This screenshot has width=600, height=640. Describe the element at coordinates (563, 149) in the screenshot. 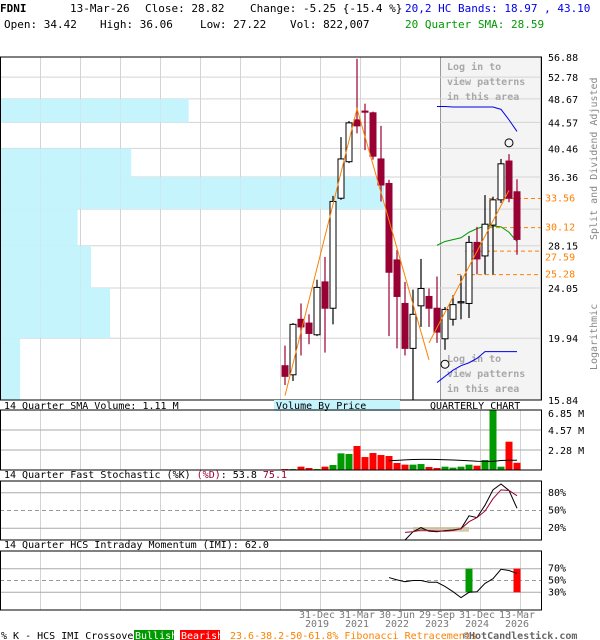

I see `price-axis-label: 40.46` at that location.